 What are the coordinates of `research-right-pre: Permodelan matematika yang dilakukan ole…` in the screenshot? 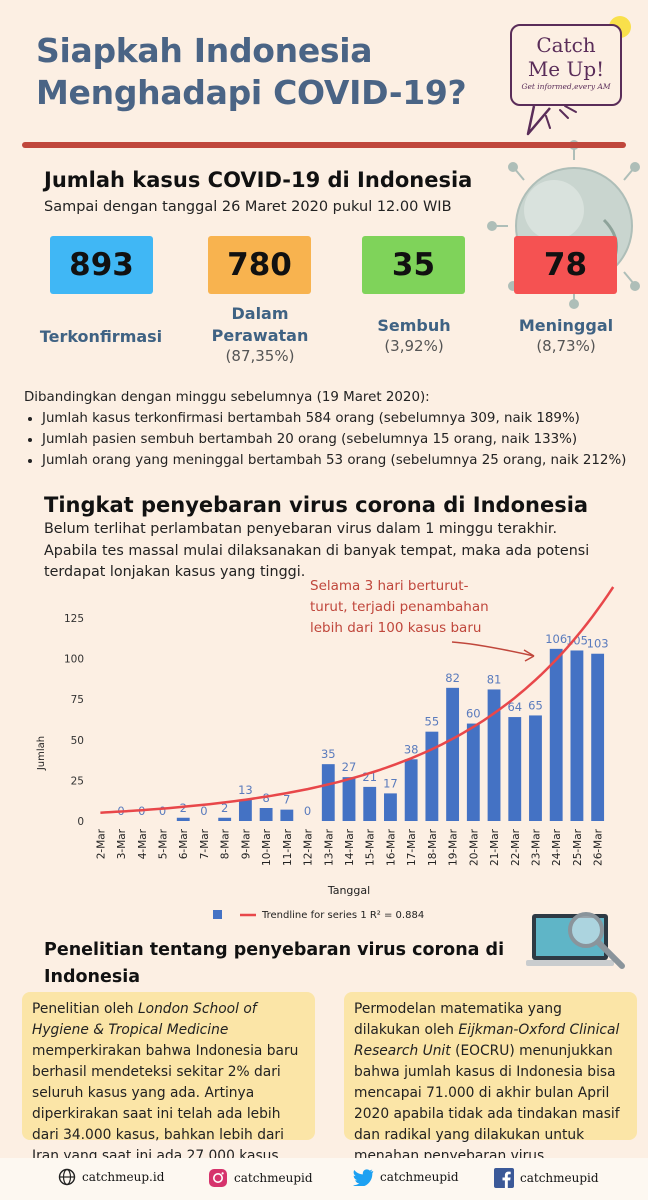 It's located at (458, 1019).